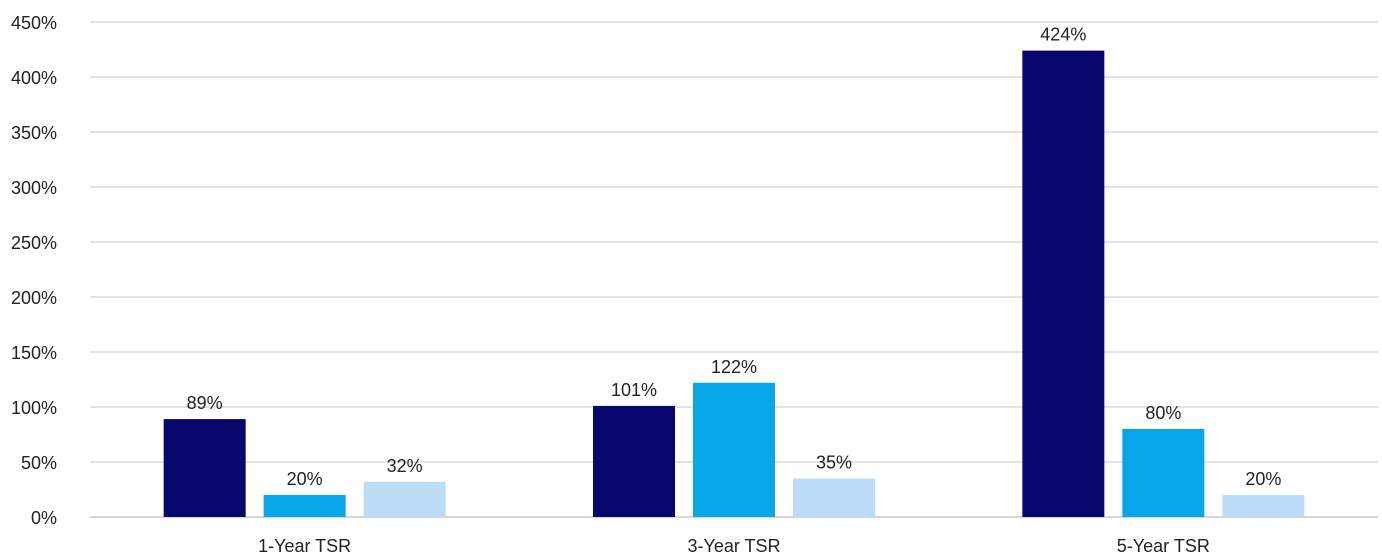 The image size is (1382, 556). Describe the element at coordinates (405, 466) in the screenshot. I see `data-label: 32%` at that location.